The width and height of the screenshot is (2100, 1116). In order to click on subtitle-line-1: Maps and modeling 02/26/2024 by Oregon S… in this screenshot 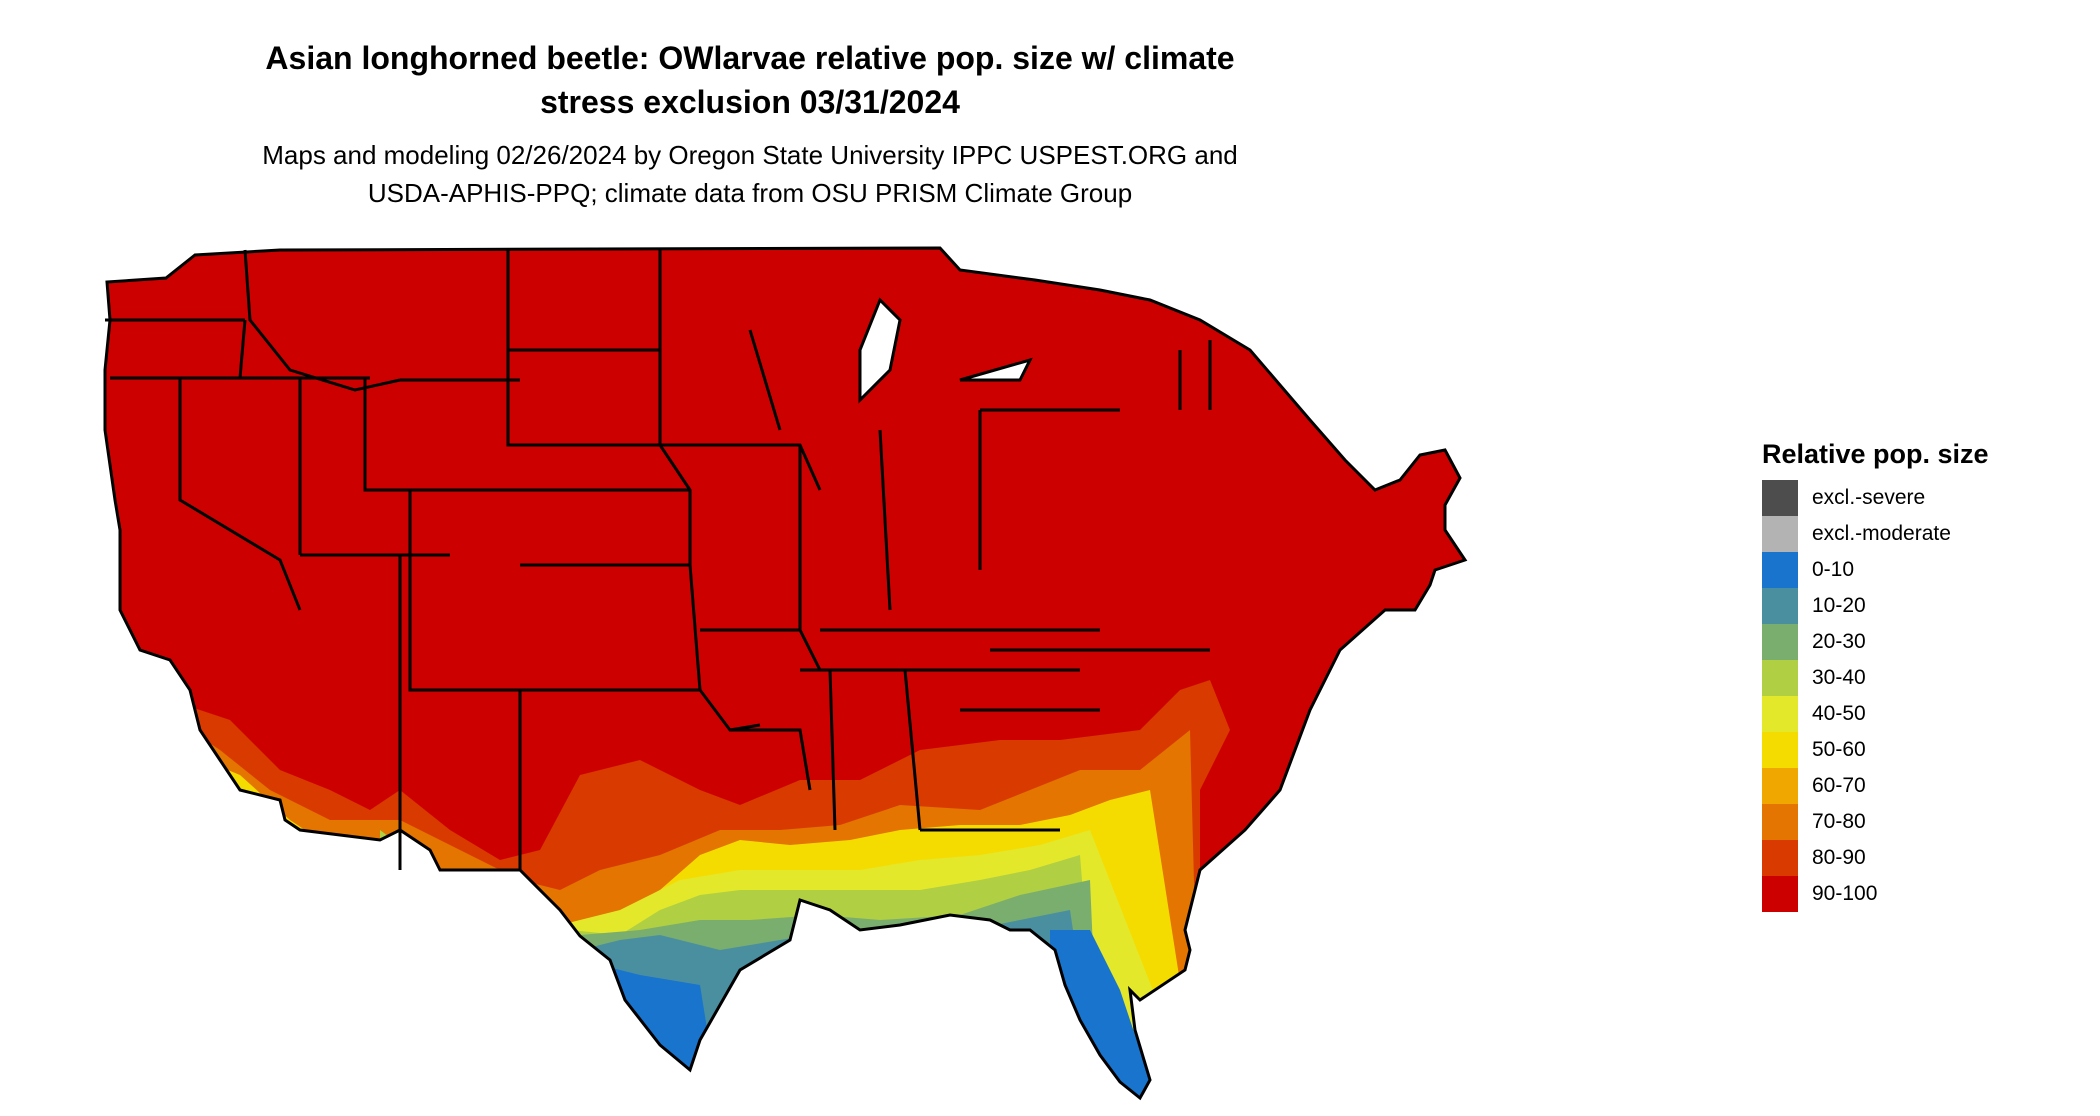, I will do `click(750, 155)`.